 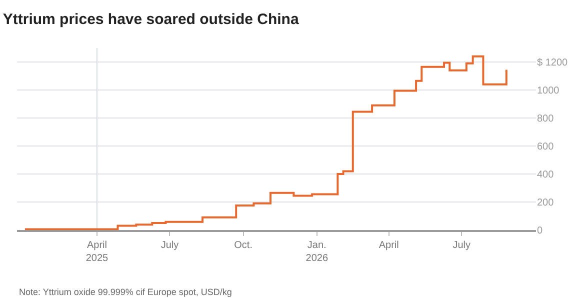 I want to click on y-tick-label: $ 1200, so click(x=552, y=63).